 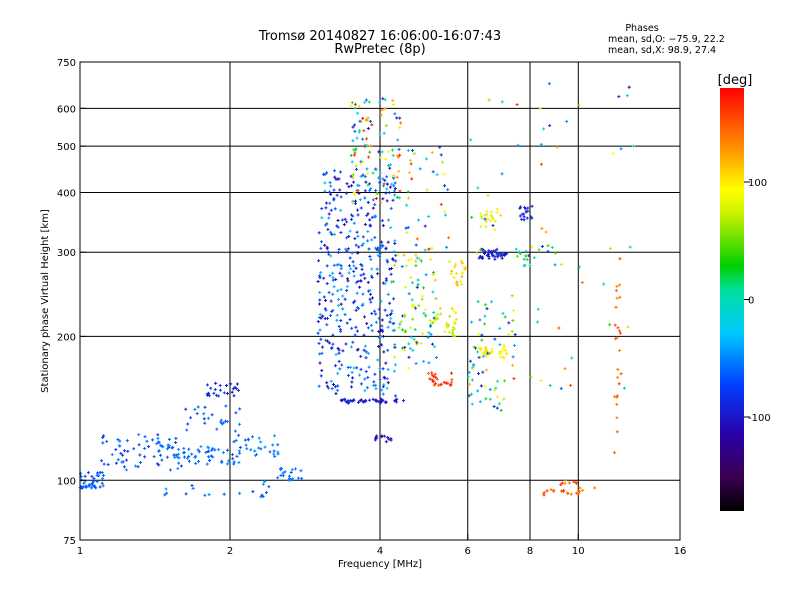 What do you see at coordinates (662, 50) in the screenshot?
I see `stats-line-x: mean, sd,X: 98.9, 27.4` at bounding box center [662, 50].